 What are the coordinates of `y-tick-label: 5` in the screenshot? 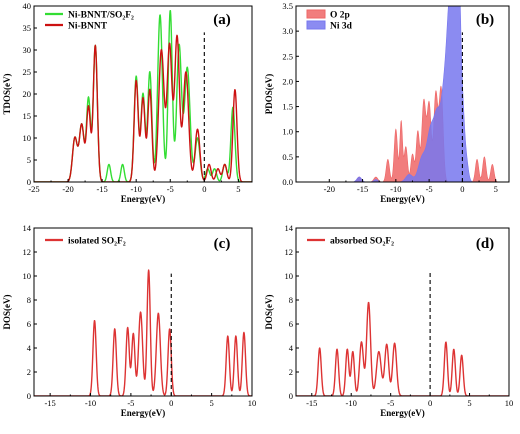 It's located at (29, 160).